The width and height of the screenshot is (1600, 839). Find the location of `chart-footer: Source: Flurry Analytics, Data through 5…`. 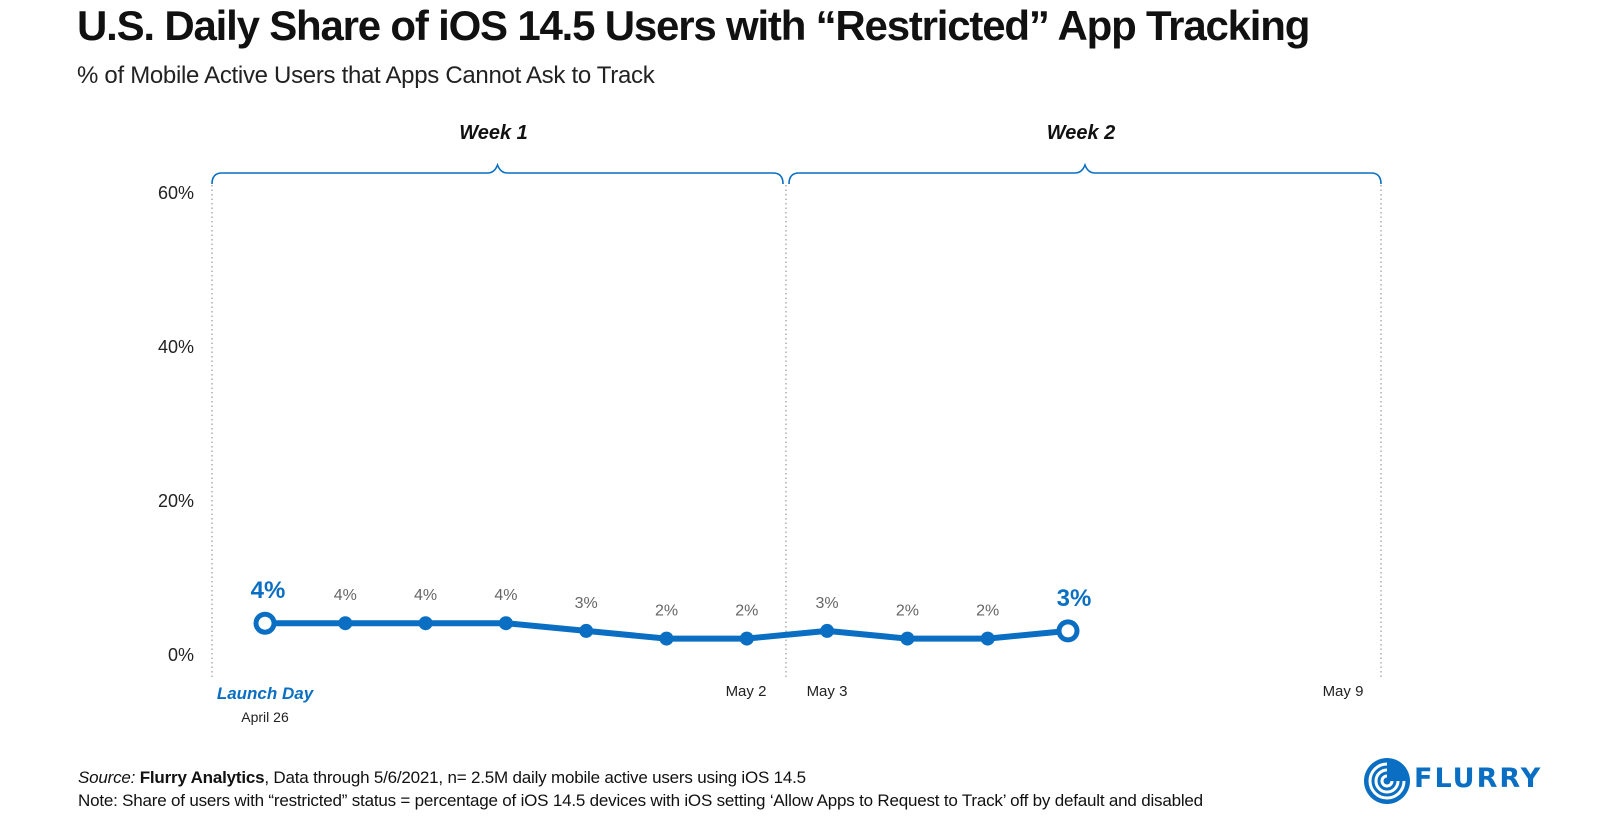

chart-footer: Source: Flurry Analytics, Data through 5… is located at coordinates (640, 789).